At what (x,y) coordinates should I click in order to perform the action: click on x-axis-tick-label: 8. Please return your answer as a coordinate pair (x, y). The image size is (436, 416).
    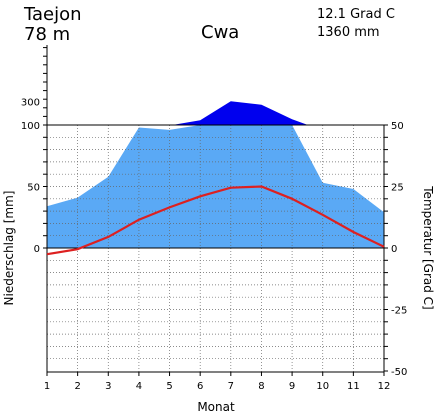
    Looking at the image, I should click on (261, 386).